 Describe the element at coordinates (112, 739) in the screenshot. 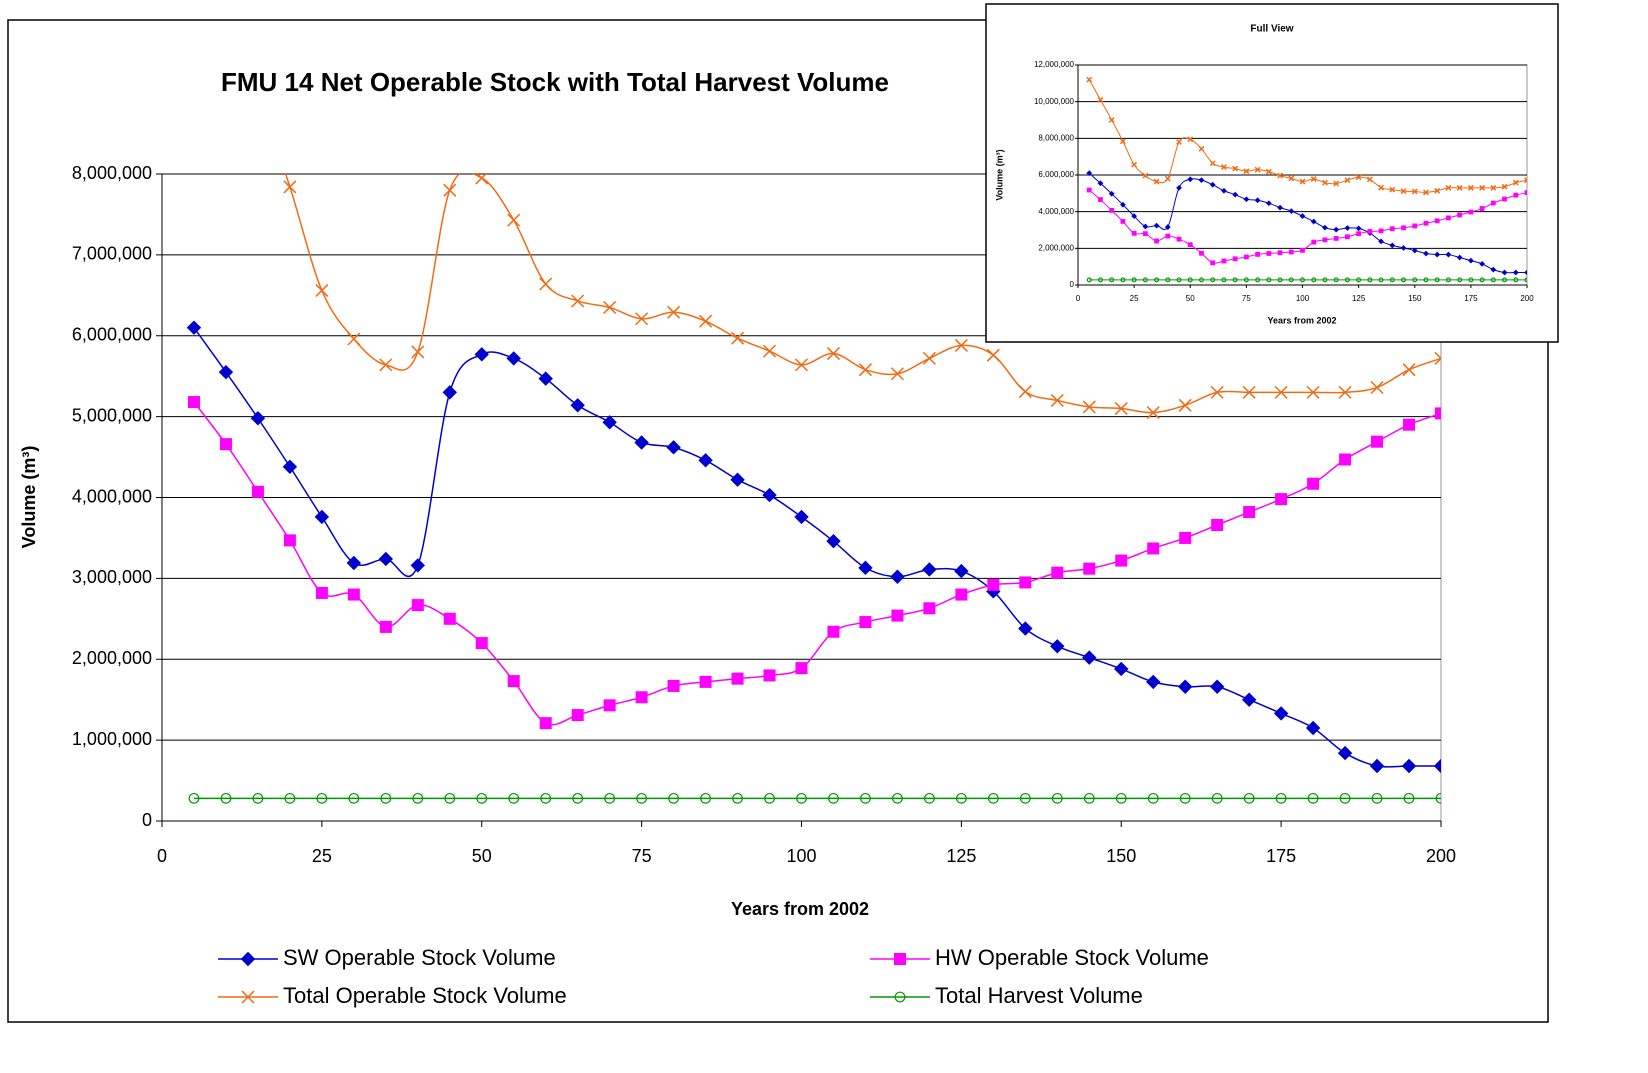

I see `y-tick-label: 1,000,000` at that location.